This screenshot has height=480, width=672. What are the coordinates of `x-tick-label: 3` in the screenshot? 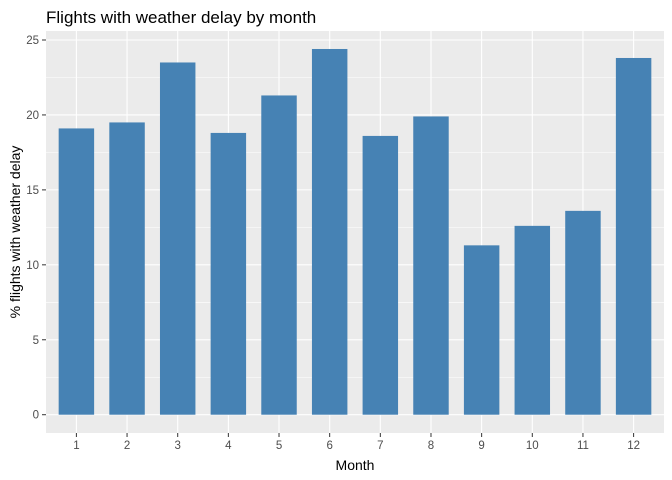 It's located at (178, 446).